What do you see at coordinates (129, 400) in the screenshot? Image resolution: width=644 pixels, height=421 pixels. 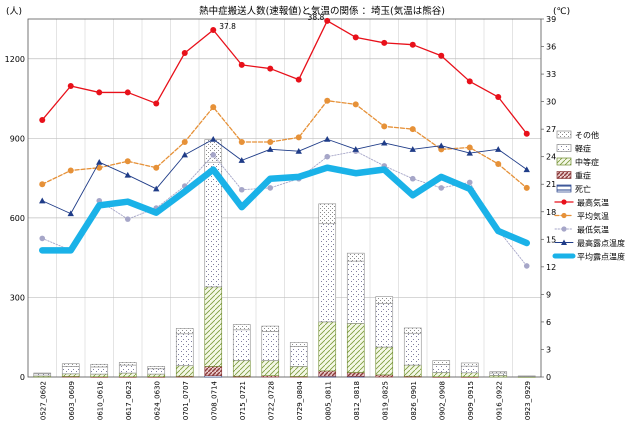 I see `x-tick-label: 0617_0623` at bounding box center [129, 400].